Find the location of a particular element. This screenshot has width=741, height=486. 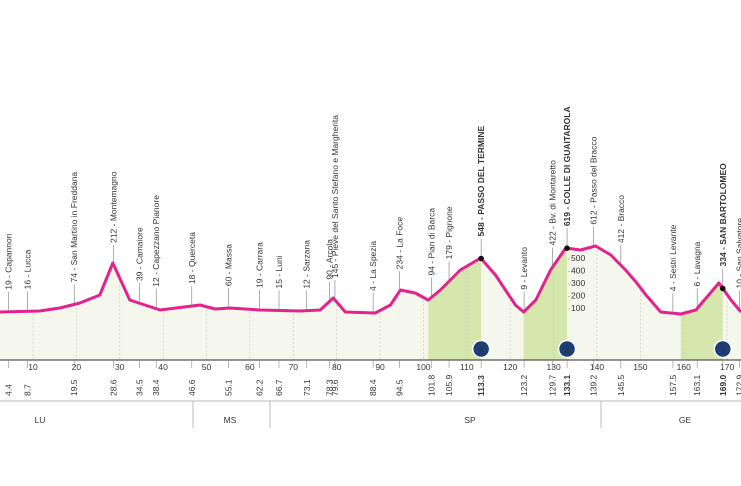

x-tick-label: 150 is located at coordinates (640, 367).